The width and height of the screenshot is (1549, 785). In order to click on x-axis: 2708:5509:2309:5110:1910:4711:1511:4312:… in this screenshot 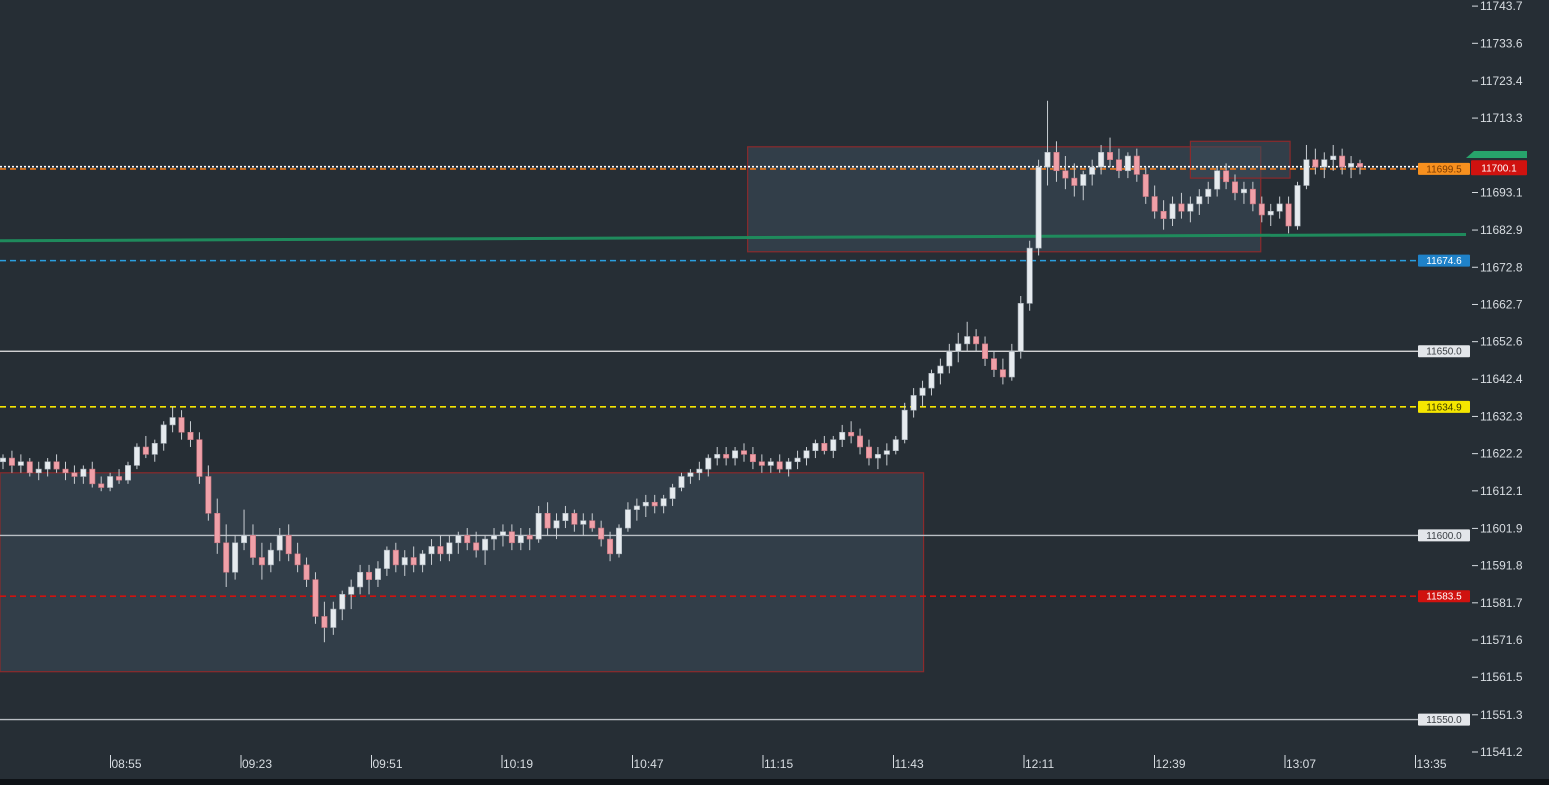, I will do `click(723, 763)`.